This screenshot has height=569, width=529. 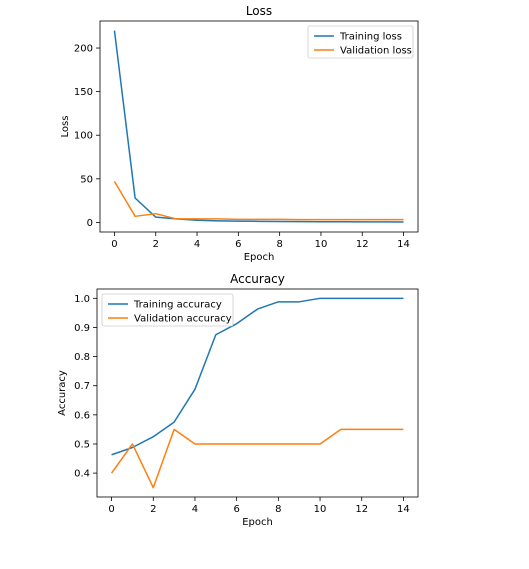 I want to click on loss-legend: Training loss Validation loss, so click(x=360, y=42).